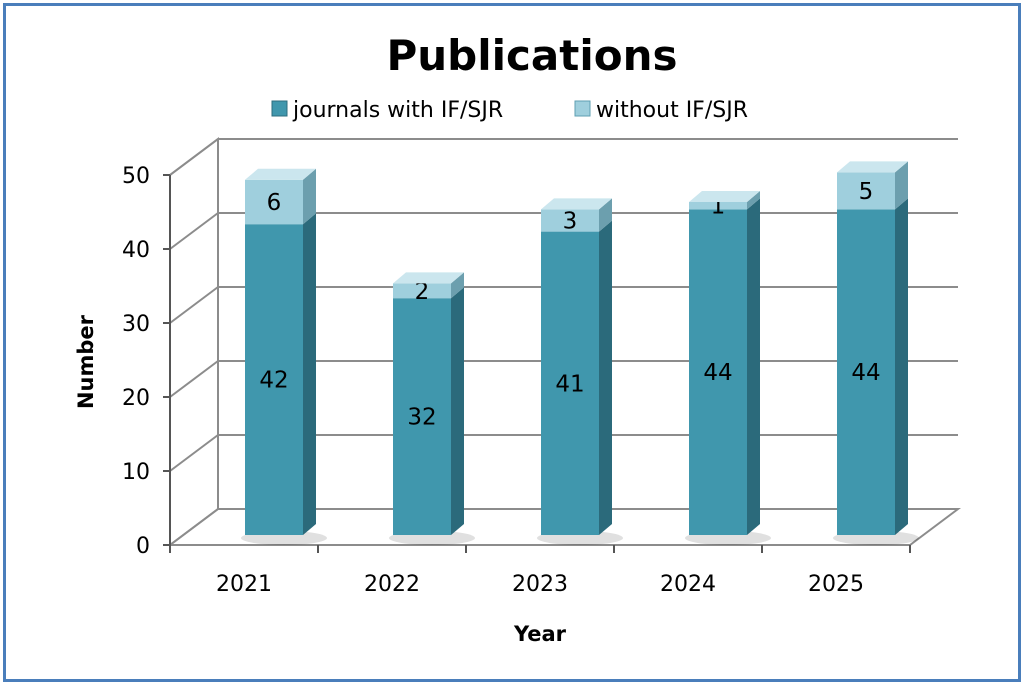  What do you see at coordinates (582, 108) in the screenshot?
I see `legend-swatch-without` at bounding box center [582, 108].